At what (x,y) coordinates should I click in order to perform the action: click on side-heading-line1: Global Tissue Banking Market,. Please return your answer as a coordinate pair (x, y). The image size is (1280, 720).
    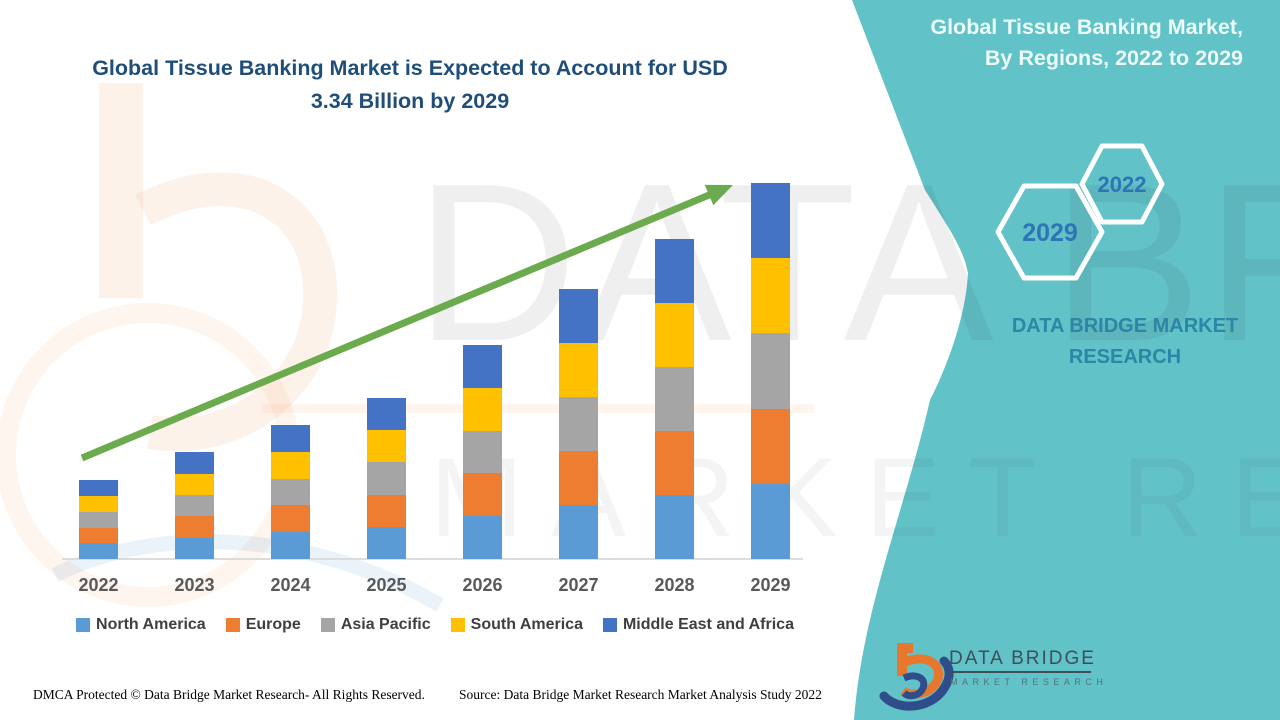
    Looking at the image, I should click on (1086, 27).